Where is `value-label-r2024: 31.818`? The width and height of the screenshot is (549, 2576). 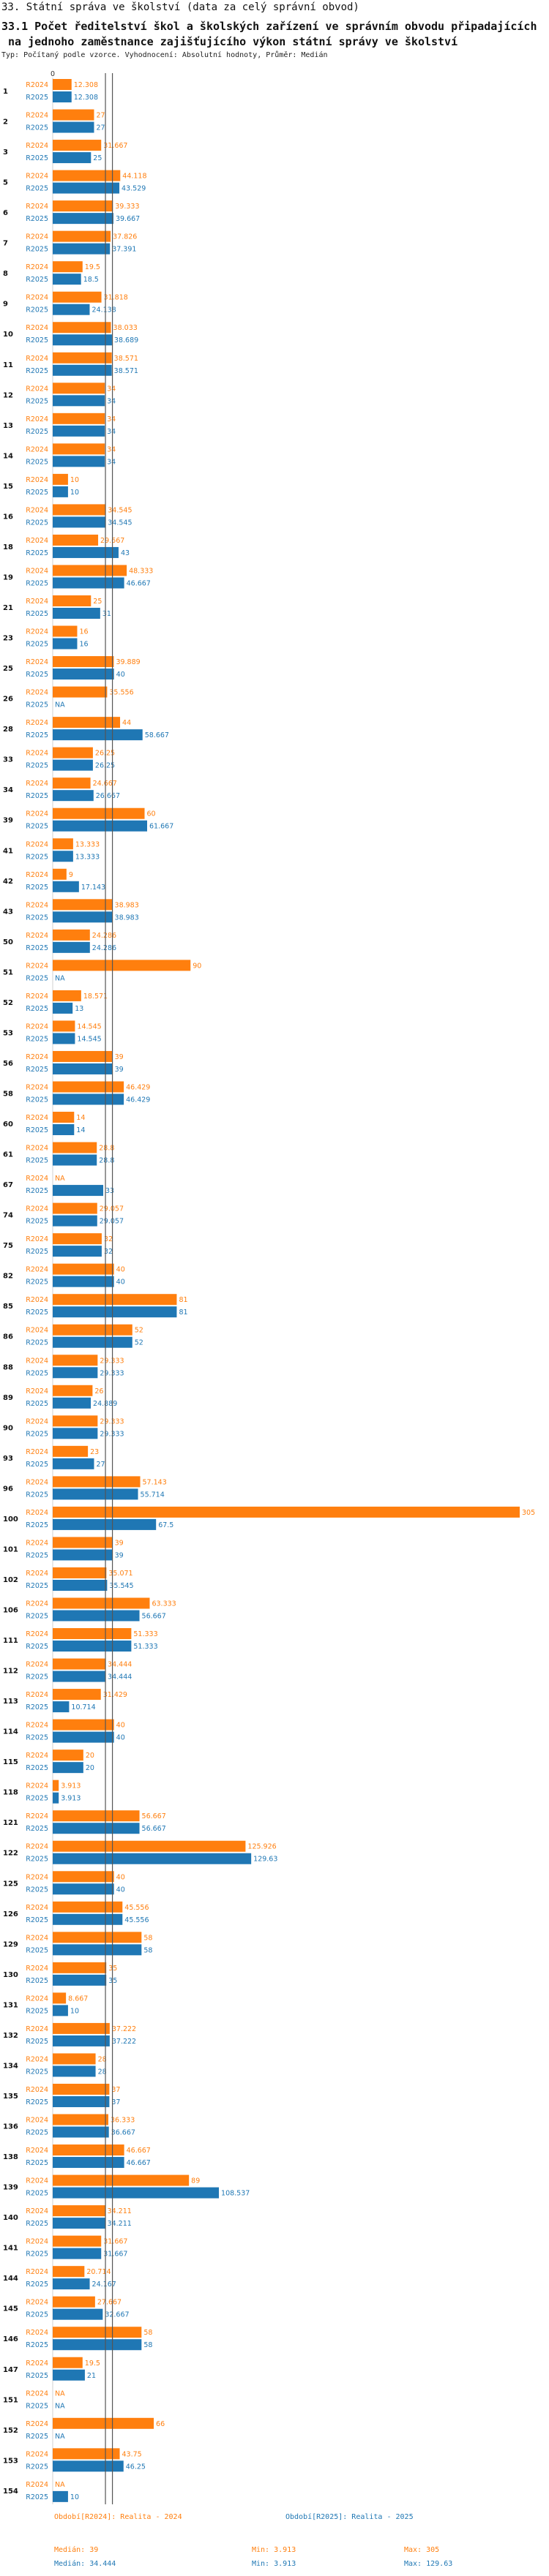 value-label-r2024: 31.818 is located at coordinates (116, 298).